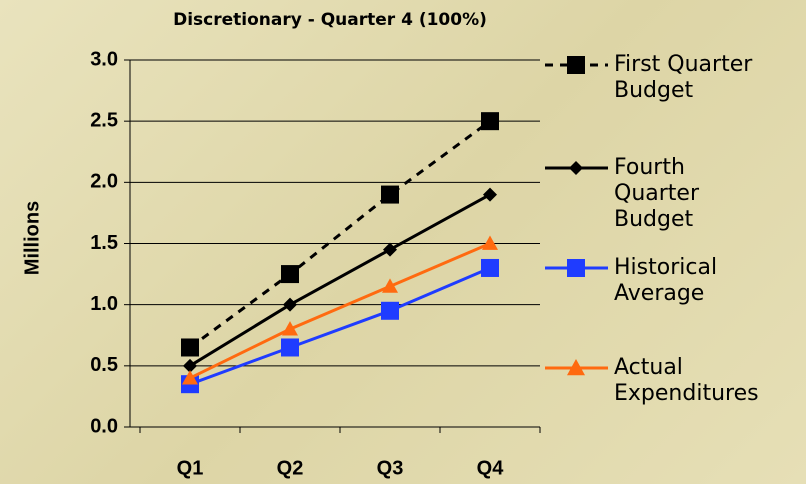  I want to click on legend-label: Historical Average, so click(666, 280).